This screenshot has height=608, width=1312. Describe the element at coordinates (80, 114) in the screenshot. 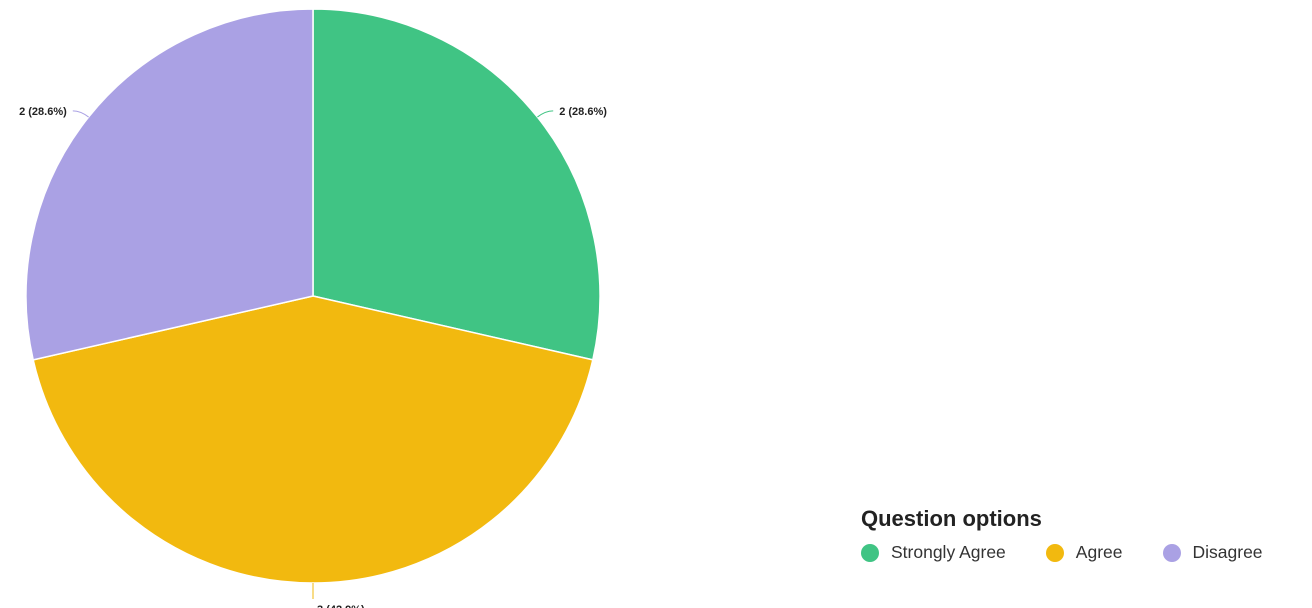

I see `leader-line-disagree` at that location.